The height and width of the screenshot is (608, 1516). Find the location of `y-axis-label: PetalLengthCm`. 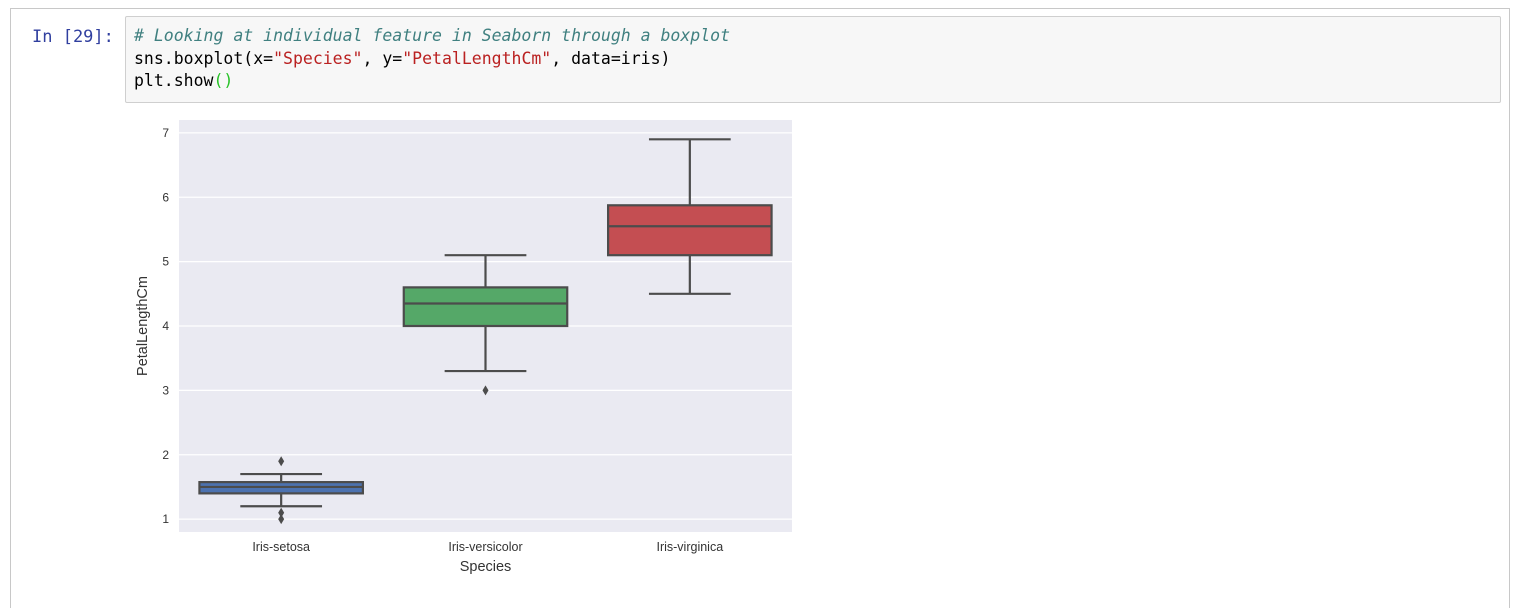

y-axis-label: PetalLengthCm is located at coordinates (143, 326).